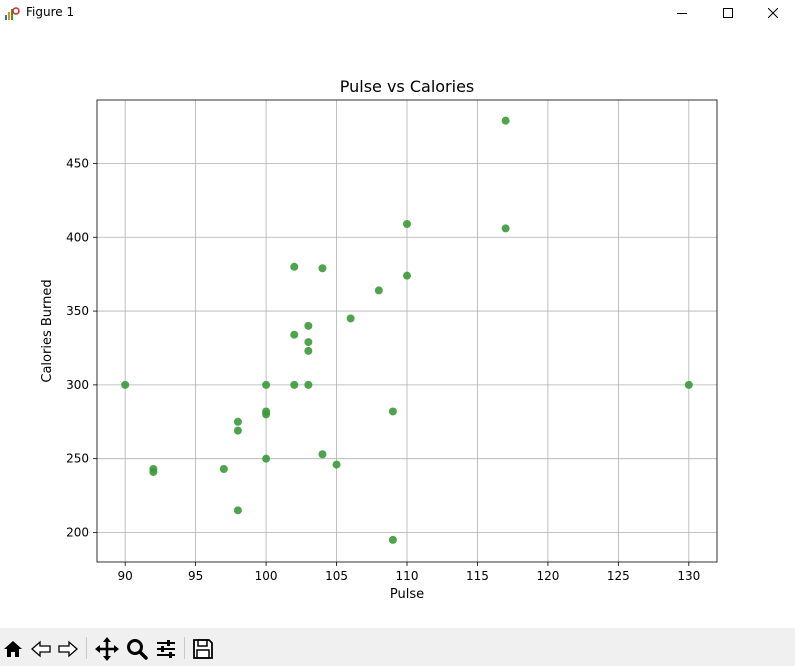 This screenshot has height=666, width=795. Describe the element at coordinates (77, 385) in the screenshot. I see `y-tick-label: 300` at that location.